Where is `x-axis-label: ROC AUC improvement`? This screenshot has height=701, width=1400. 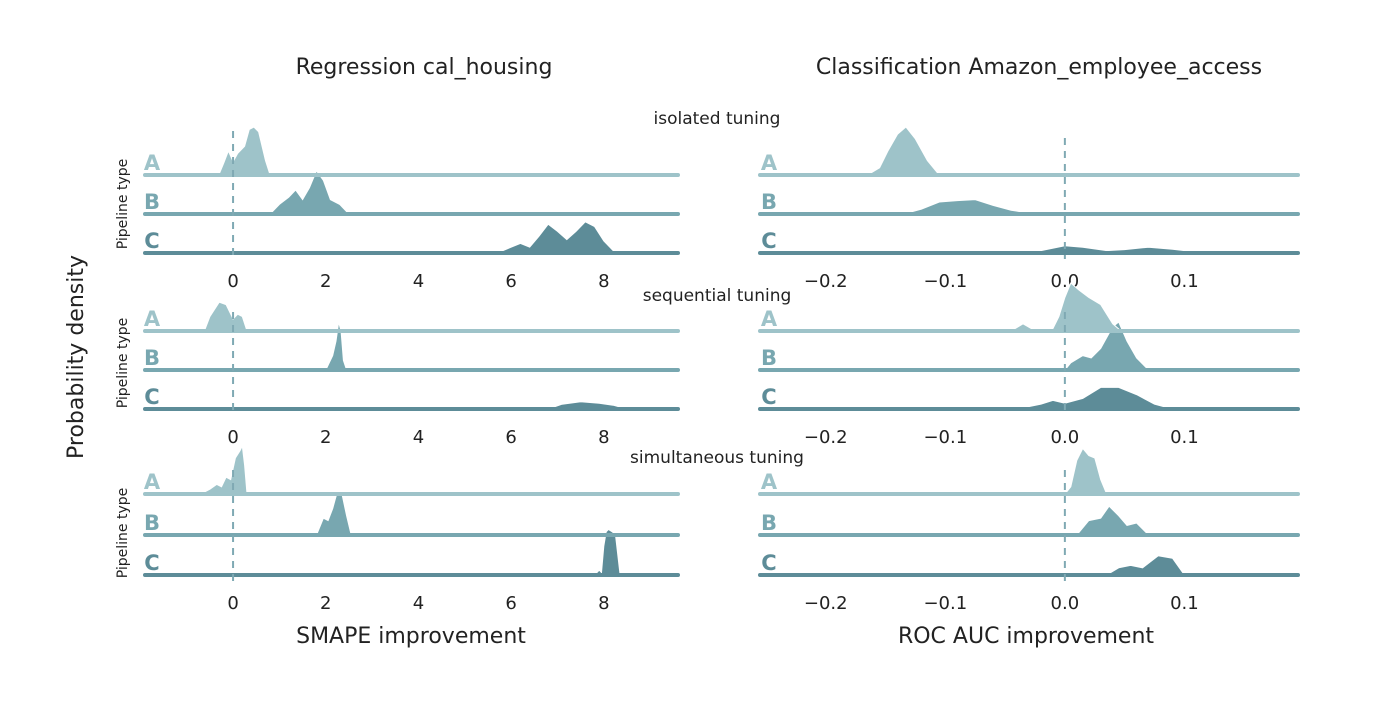
x-axis-label: ROC AUC improvement is located at coordinates (1026, 636).